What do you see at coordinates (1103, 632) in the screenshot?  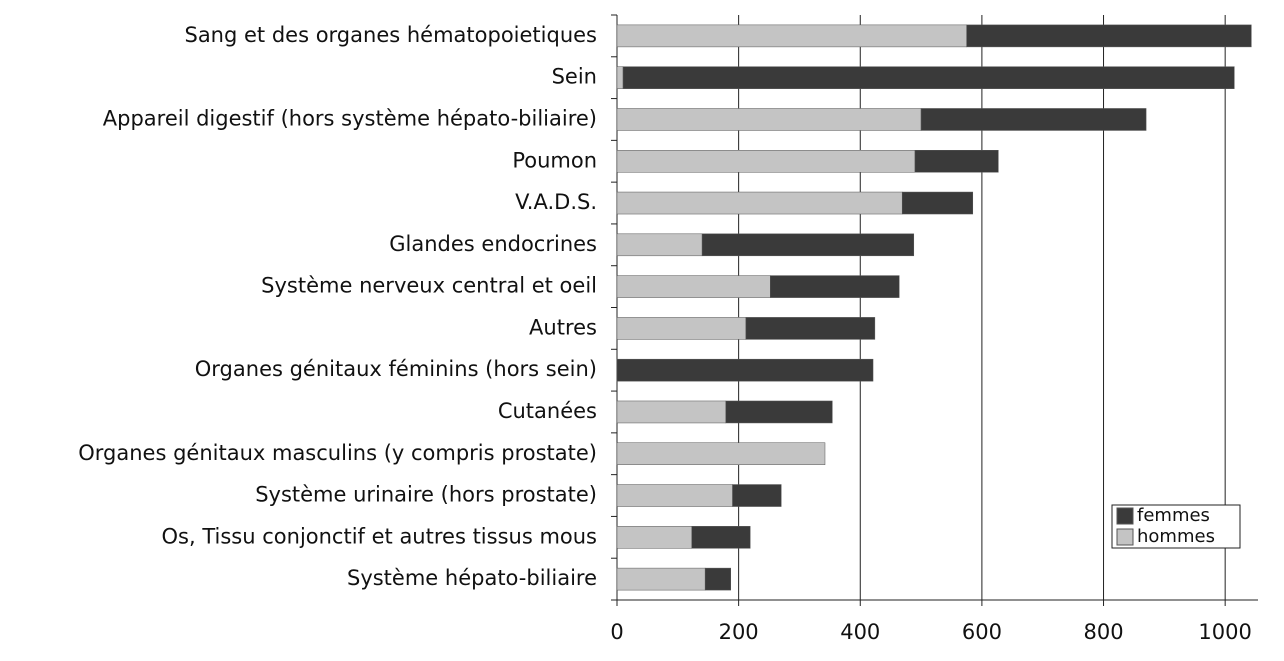 I see `x-tick-label: 800` at bounding box center [1103, 632].